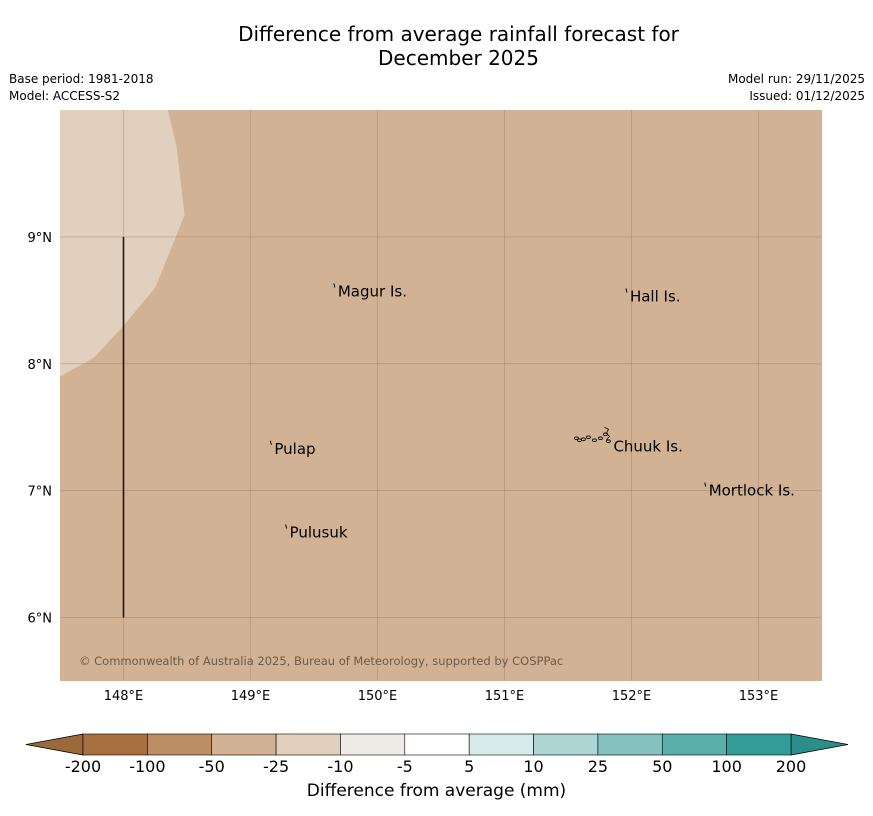 The width and height of the screenshot is (873, 816). Describe the element at coordinates (40, 238) in the screenshot. I see `lat-tick-label: 9°N` at that location.